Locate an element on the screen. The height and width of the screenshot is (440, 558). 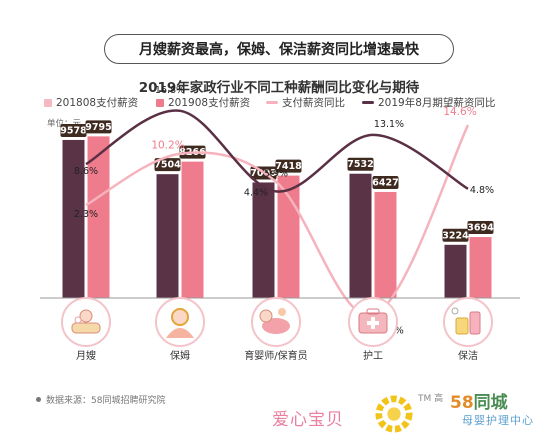
data-label: 7418 is located at coordinates (288, 166).